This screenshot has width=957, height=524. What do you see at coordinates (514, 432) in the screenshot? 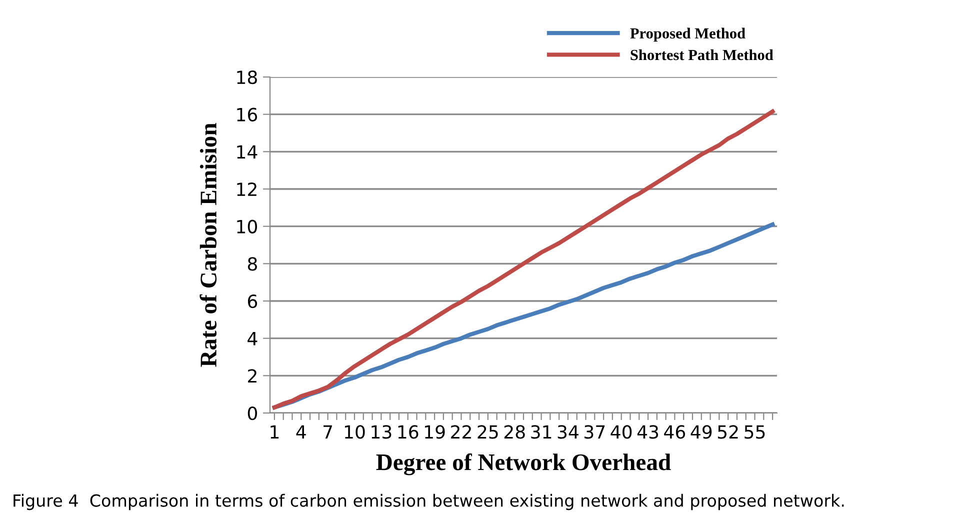
I see `x-tick-label: 28` at bounding box center [514, 432].